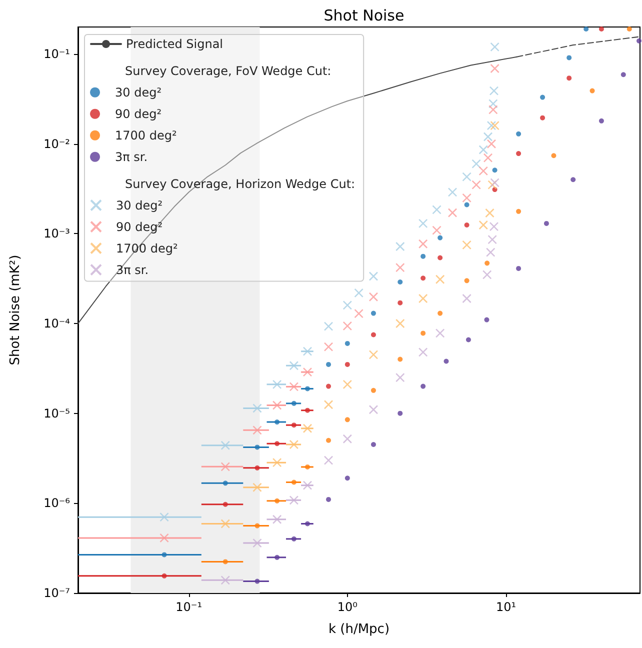 The width and height of the screenshot is (642, 648). I want to click on y-tick-label: 10⁻², so click(57, 143).